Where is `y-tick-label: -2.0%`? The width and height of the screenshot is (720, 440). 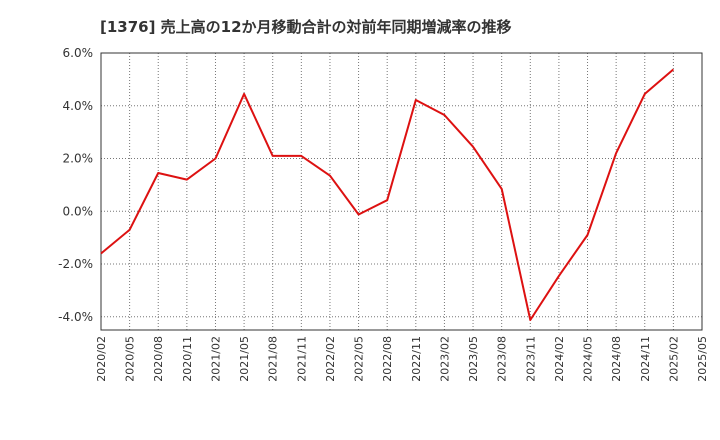 y-tick-label: -2.0% is located at coordinates (75, 264).